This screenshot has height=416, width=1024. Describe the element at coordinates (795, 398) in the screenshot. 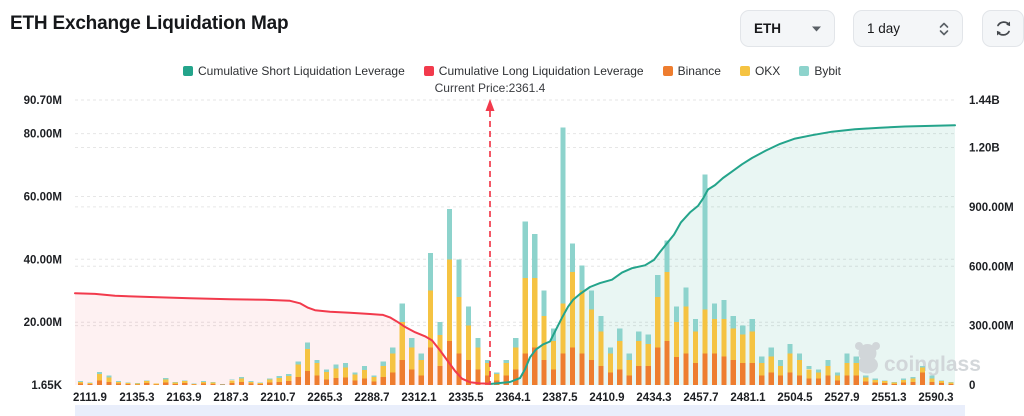

I see `svg-text: 2504.5` at that location.